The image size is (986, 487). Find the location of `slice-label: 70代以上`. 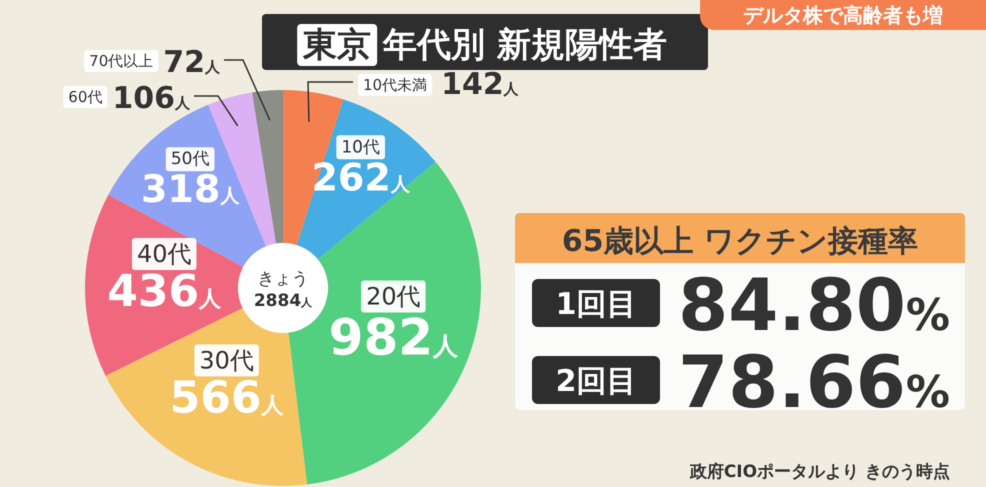

slice-label: 70代以上 is located at coordinates (121, 61).